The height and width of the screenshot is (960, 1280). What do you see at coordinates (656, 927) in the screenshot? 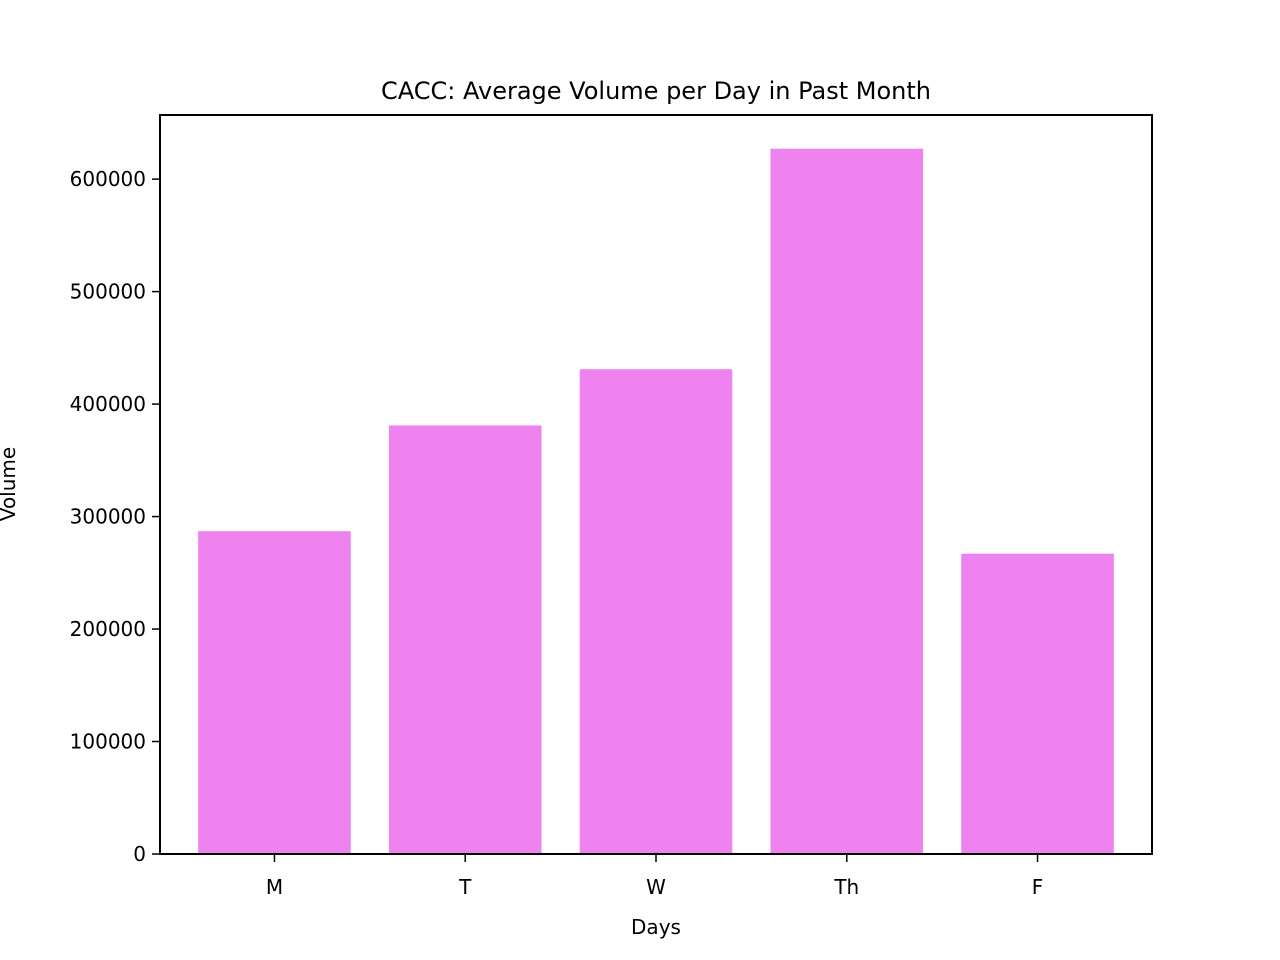
I see `x-axis-label: Days` at bounding box center [656, 927].